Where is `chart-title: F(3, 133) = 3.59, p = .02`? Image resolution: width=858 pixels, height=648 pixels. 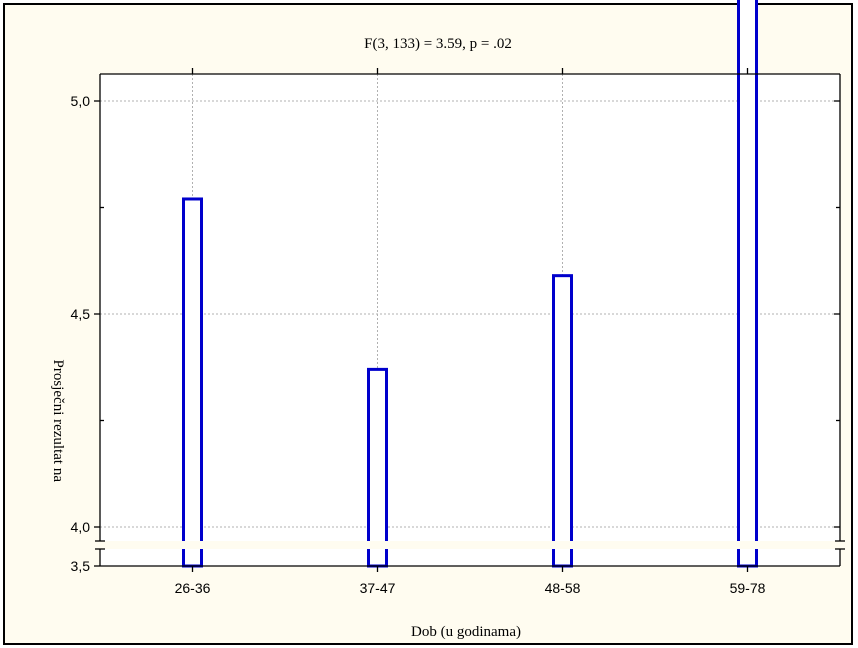
chart-title: F(3, 133) = 3.59, p = .02 is located at coordinates (438, 44).